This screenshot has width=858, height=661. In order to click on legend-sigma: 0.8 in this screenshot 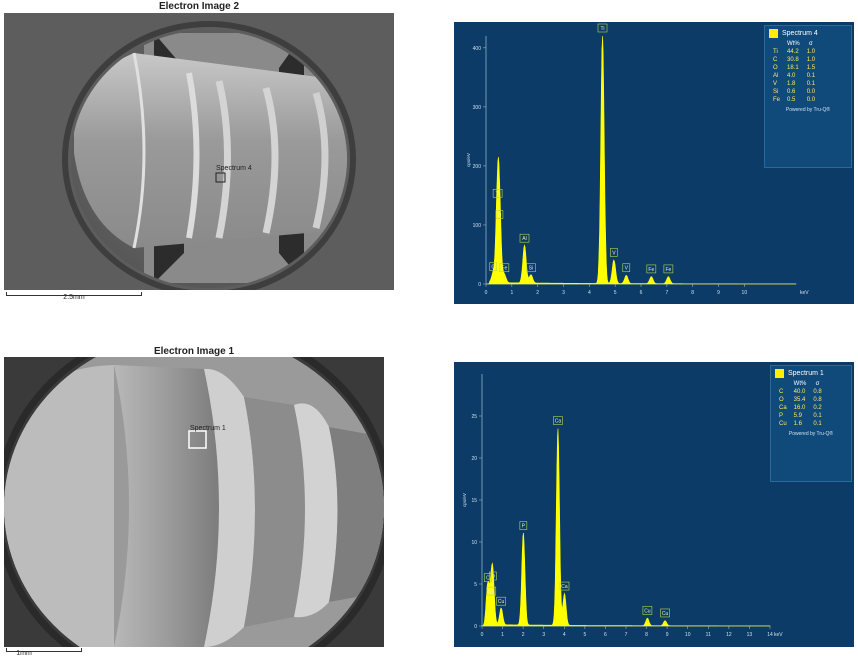, I will do `click(817, 400)`.